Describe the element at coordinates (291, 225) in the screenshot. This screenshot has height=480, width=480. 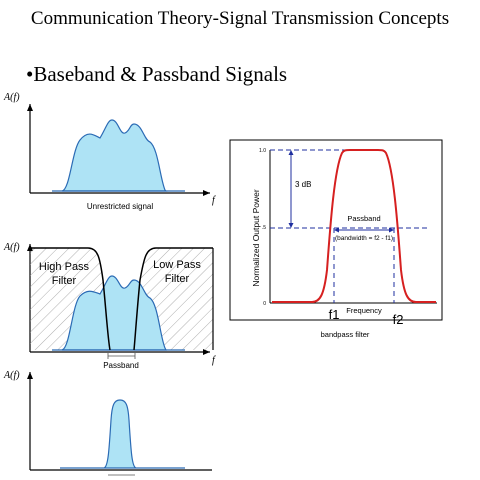
I see `db-arrow-down-icon` at that location.